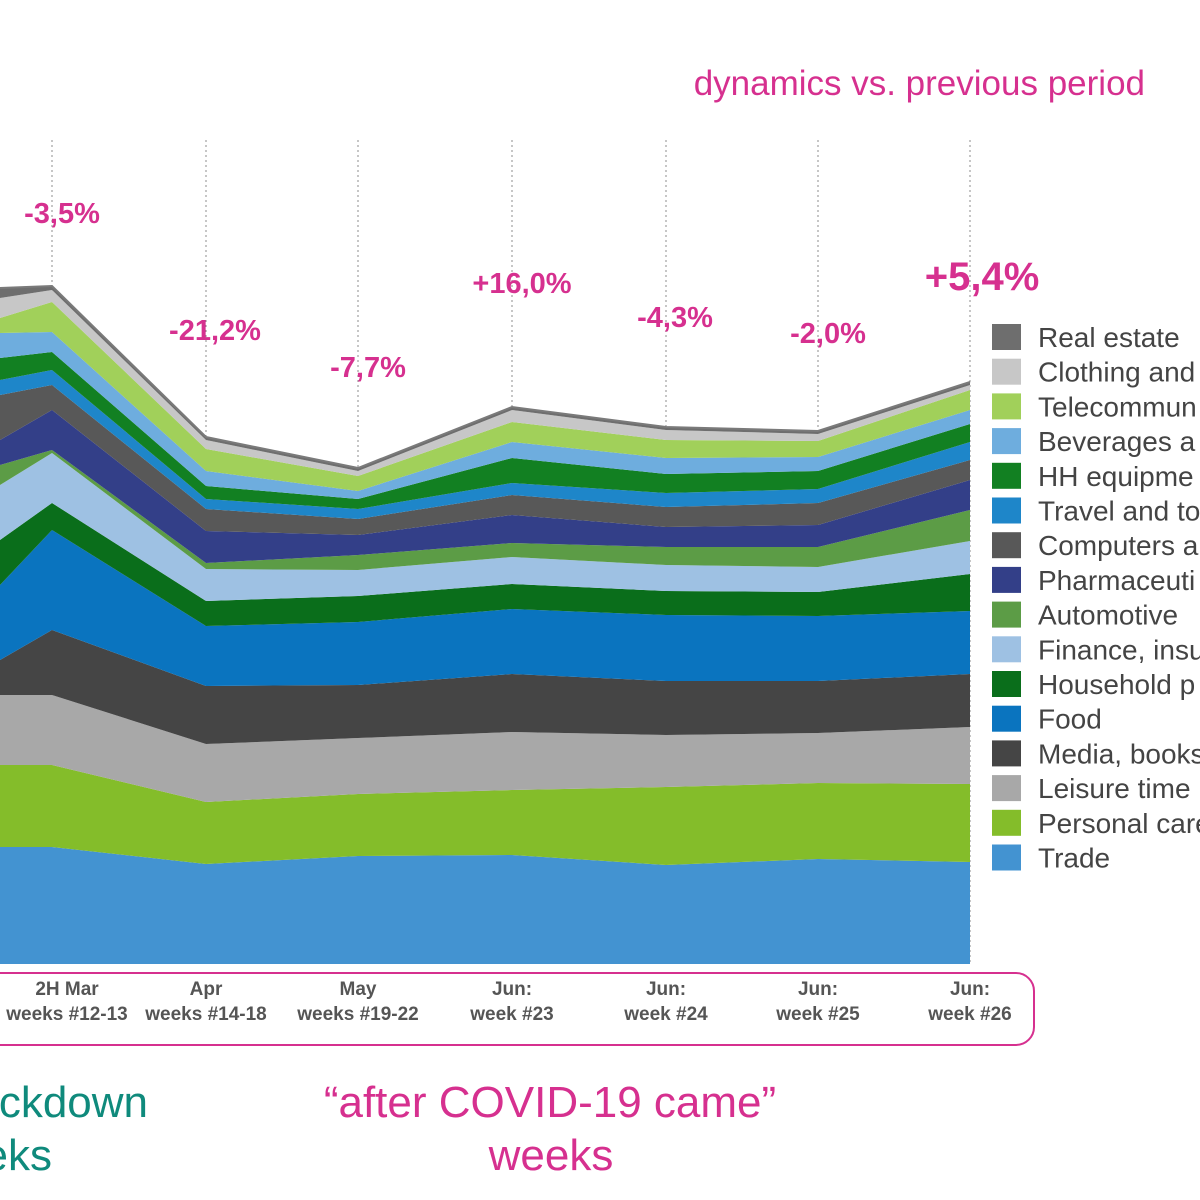 Image resolution: width=1200 pixels, height=1200 pixels. I want to click on legend-label-16: Trade, so click(1074, 858).